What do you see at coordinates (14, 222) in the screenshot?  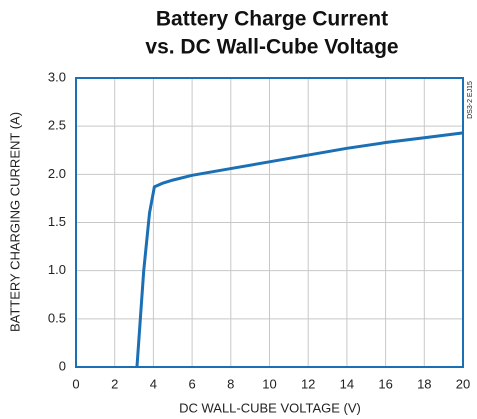 I see `y-axis-label: BATTERY CHARGING CURRENT (A)` at bounding box center [14, 222].